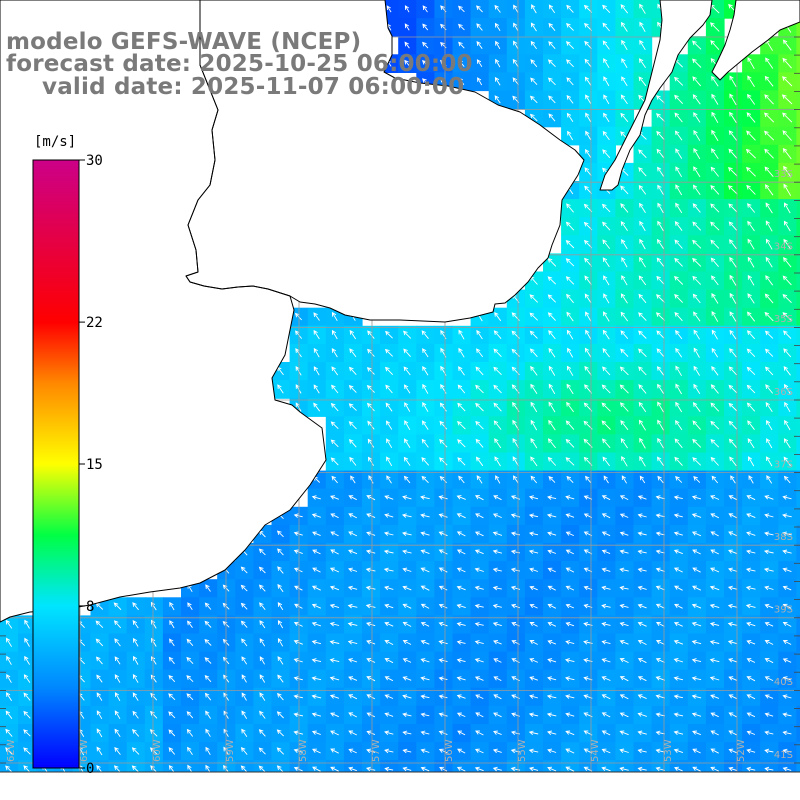 This screenshot has width=800, height=800. Describe the element at coordinates (94, 323) in the screenshot. I see `colorbar-tick-label: 22` at that location.